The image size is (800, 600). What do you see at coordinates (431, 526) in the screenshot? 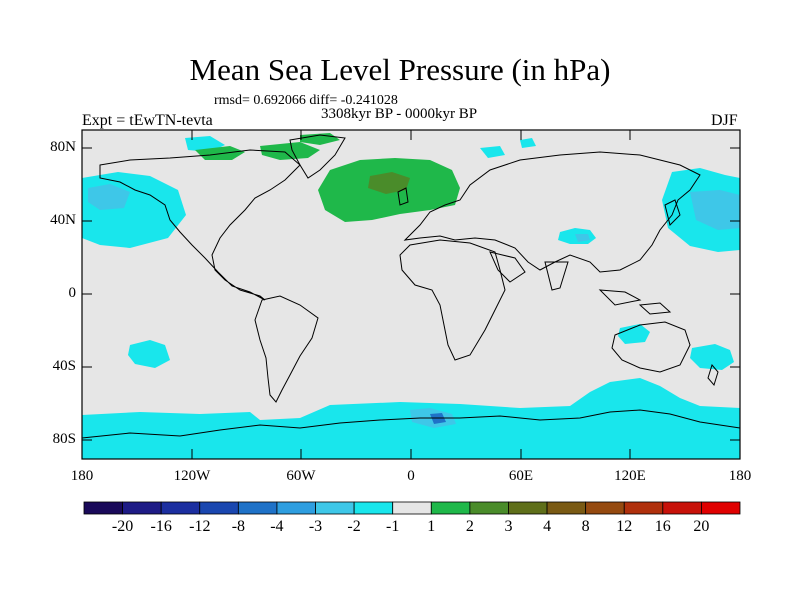
I see `colorbar-label: 1` at bounding box center [431, 526].